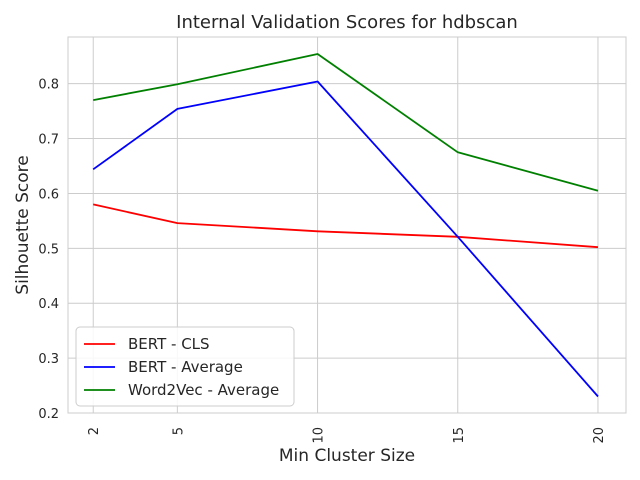 The image size is (640, 480). Describe the element at coordinates (94, 431) in the screenshot. I see `x-tick-label: 2` at that location.